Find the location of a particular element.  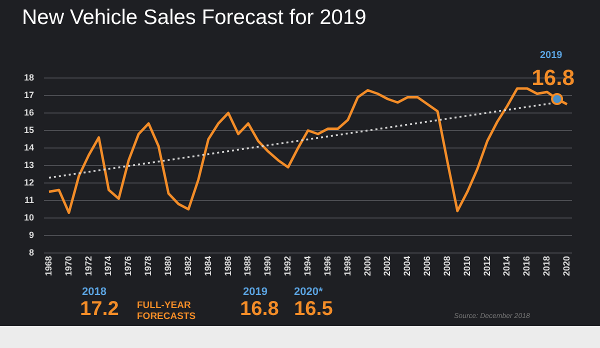

x-tick-label: 1980 is located at coordinates (168, 266).